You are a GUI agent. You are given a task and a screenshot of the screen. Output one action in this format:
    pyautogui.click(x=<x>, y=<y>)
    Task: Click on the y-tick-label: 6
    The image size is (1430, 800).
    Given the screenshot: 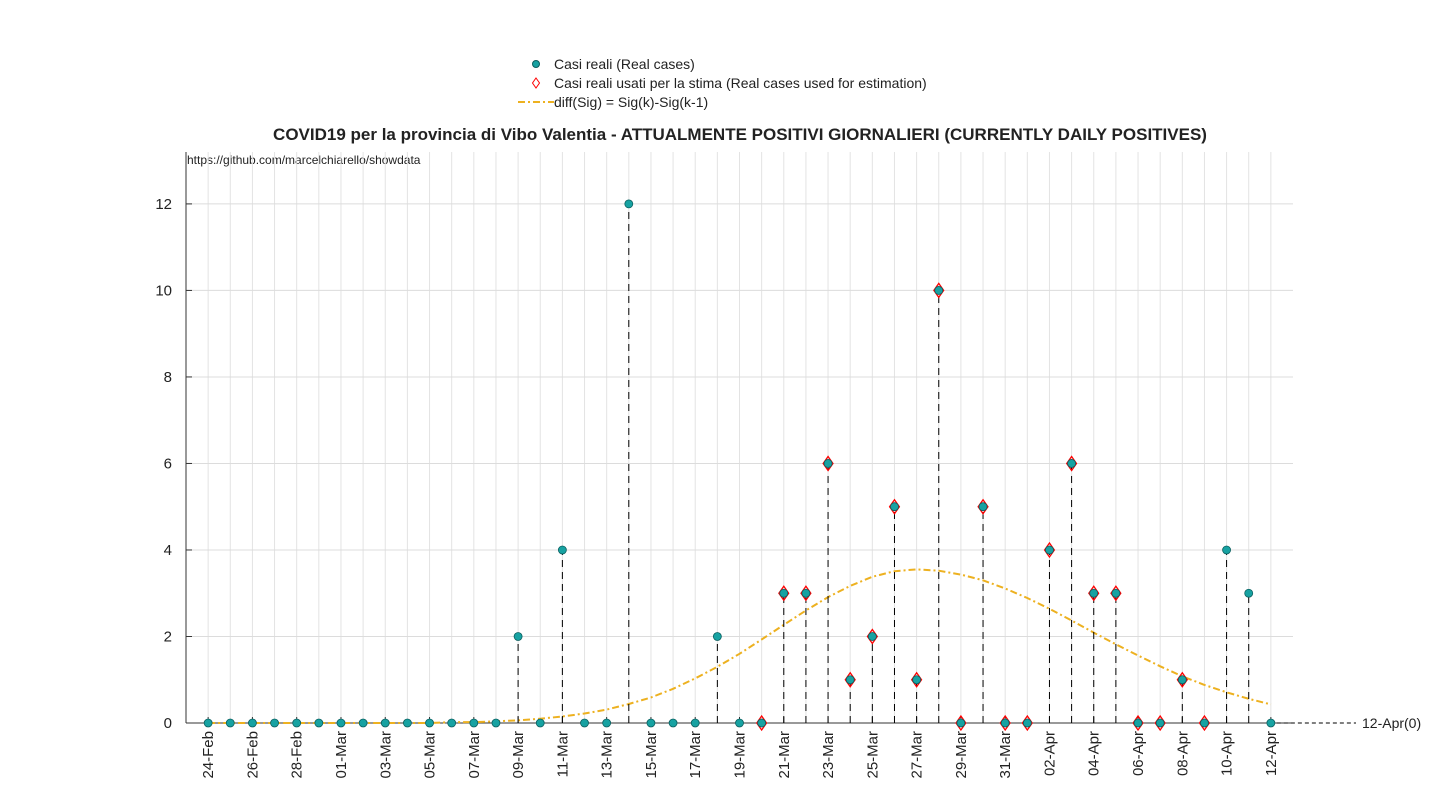 What is the action you would take?
    pyautogui.click(x=168, y=463)
    